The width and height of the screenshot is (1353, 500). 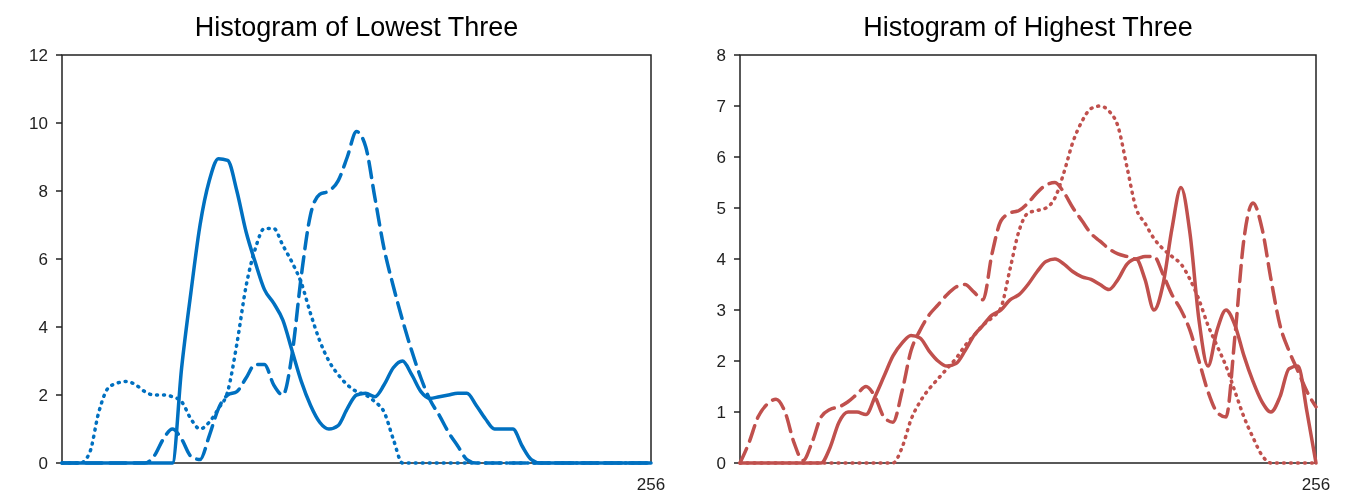 What do you see at coordinates (1028, 27) in the screenshot?
I see `chart-title: Histogram of Highest Three` at bounding box center [1028, 27].